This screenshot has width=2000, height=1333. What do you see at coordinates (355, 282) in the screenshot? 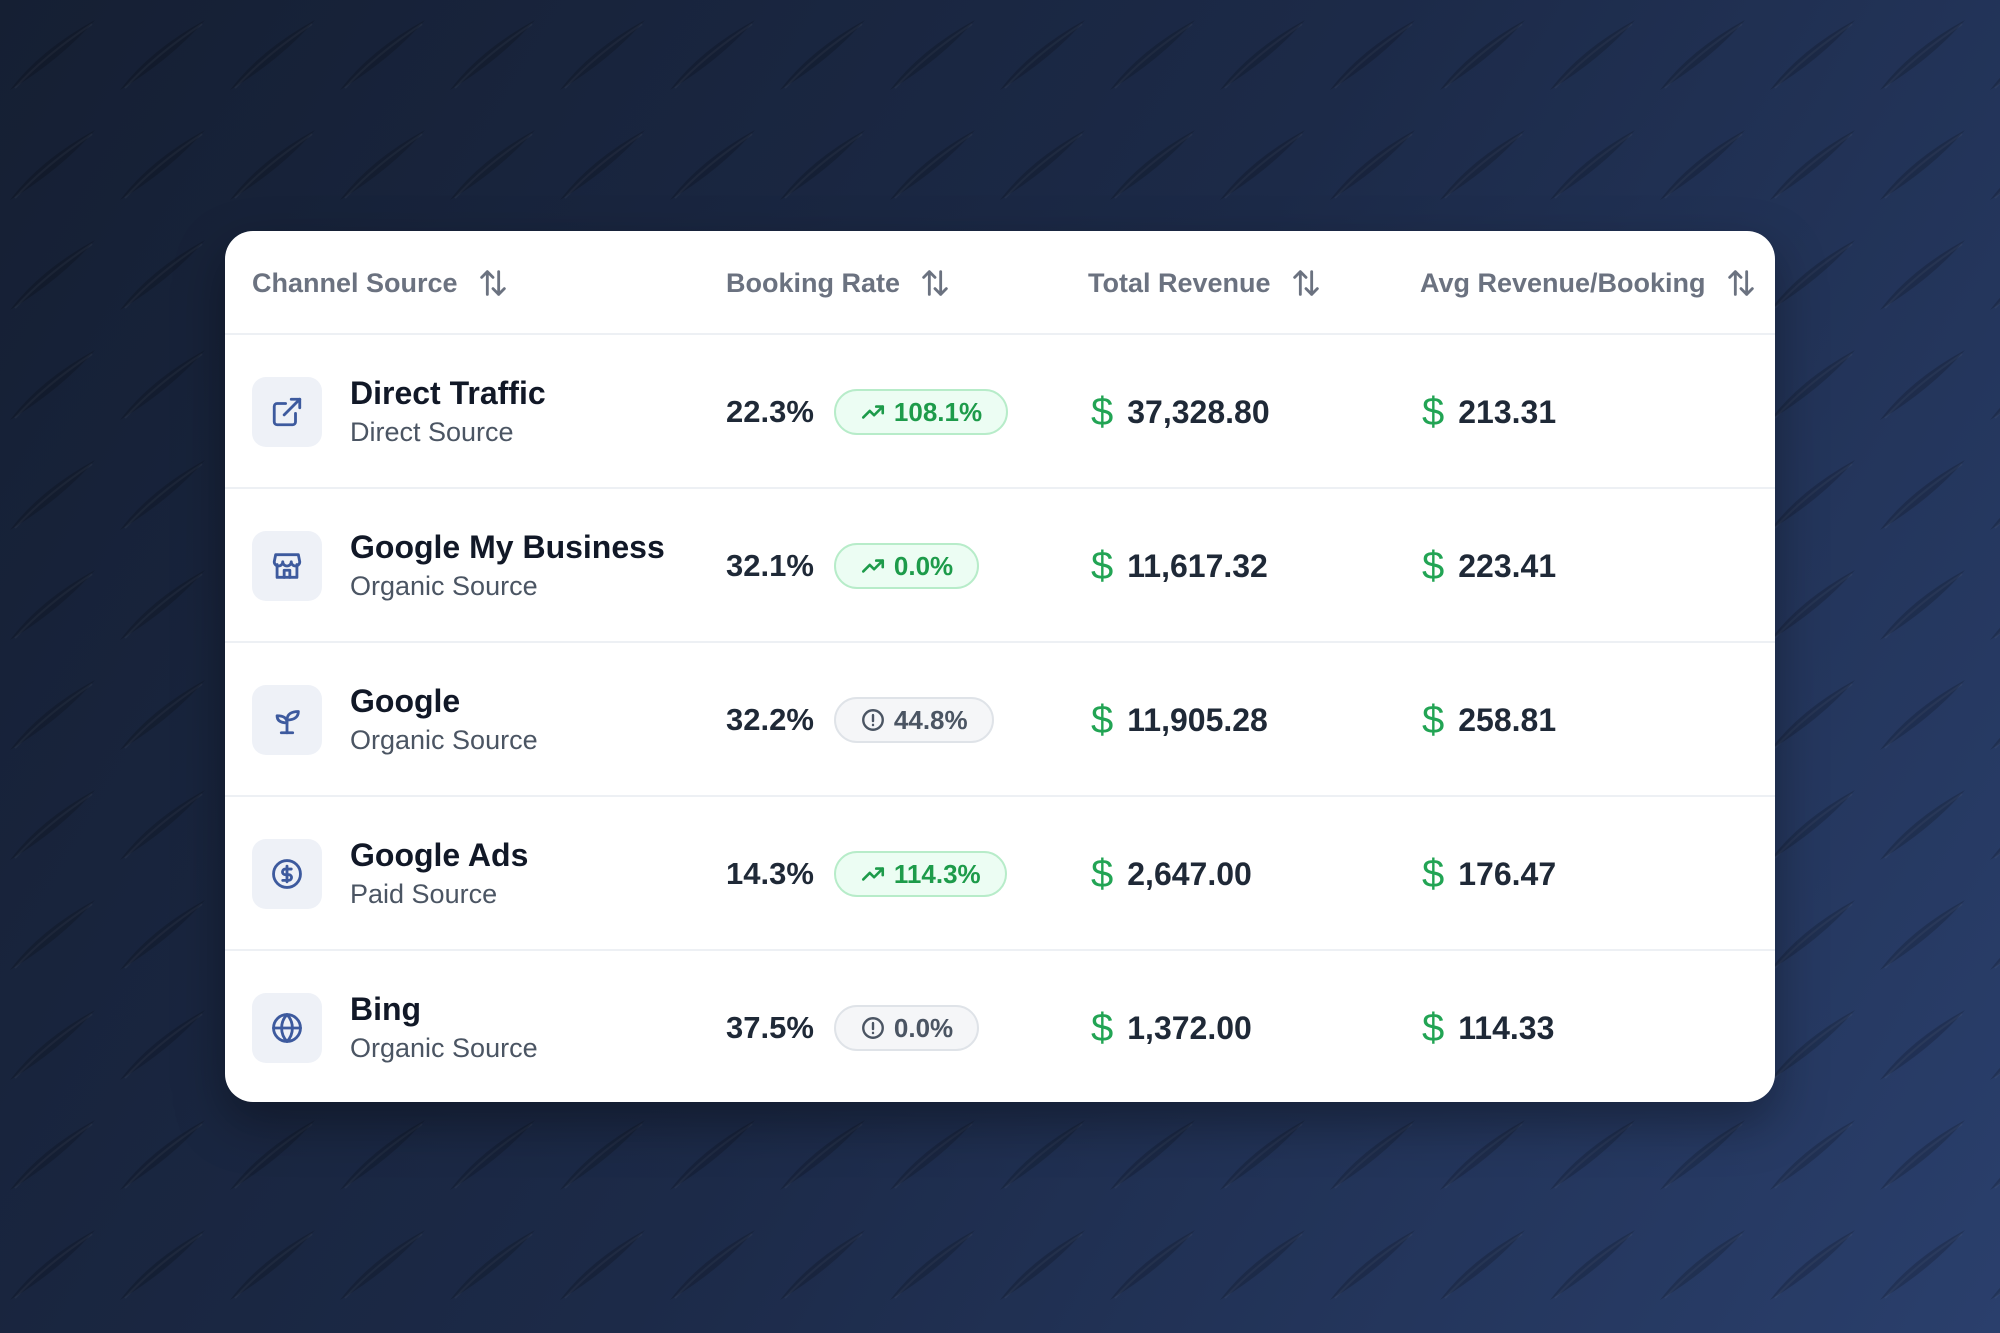
I see `column-header-label: Channel Source` at bounding box center [355, 282].